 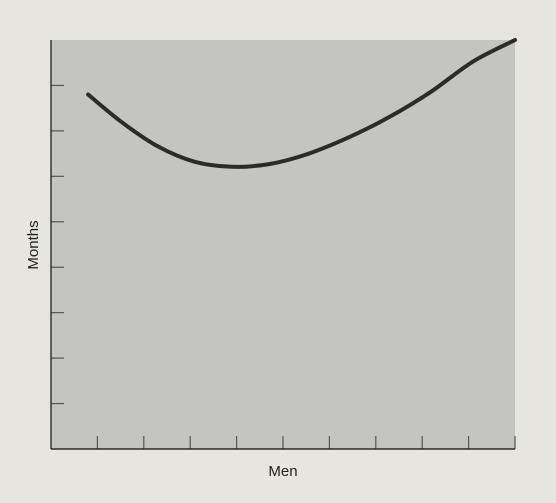 I want to click on y-axis-label: Months, so click(x=33, y=244).